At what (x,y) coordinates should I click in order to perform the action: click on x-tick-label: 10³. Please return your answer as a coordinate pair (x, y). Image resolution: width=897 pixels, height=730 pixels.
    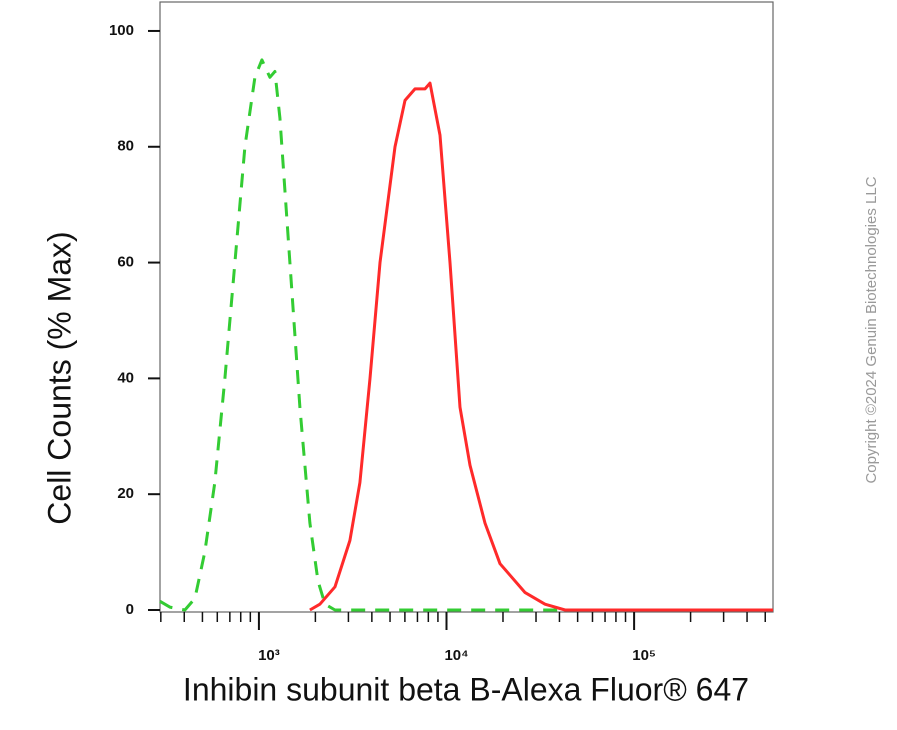
    Looking at the image, I should click on (269, 655).